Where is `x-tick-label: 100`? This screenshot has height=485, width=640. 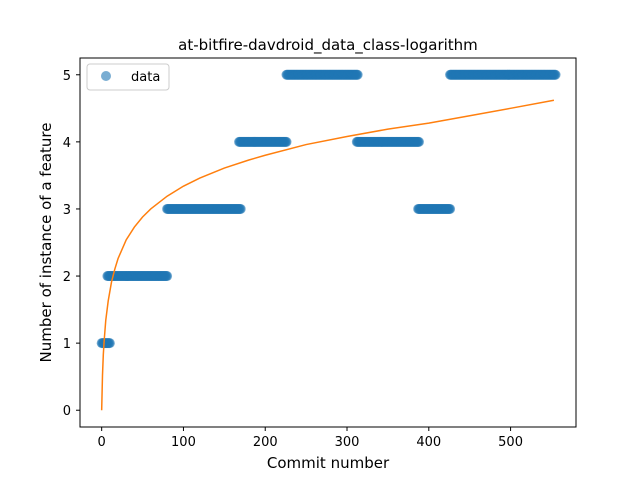
x-tick-label: 100 is located at coordinates (183, 442).